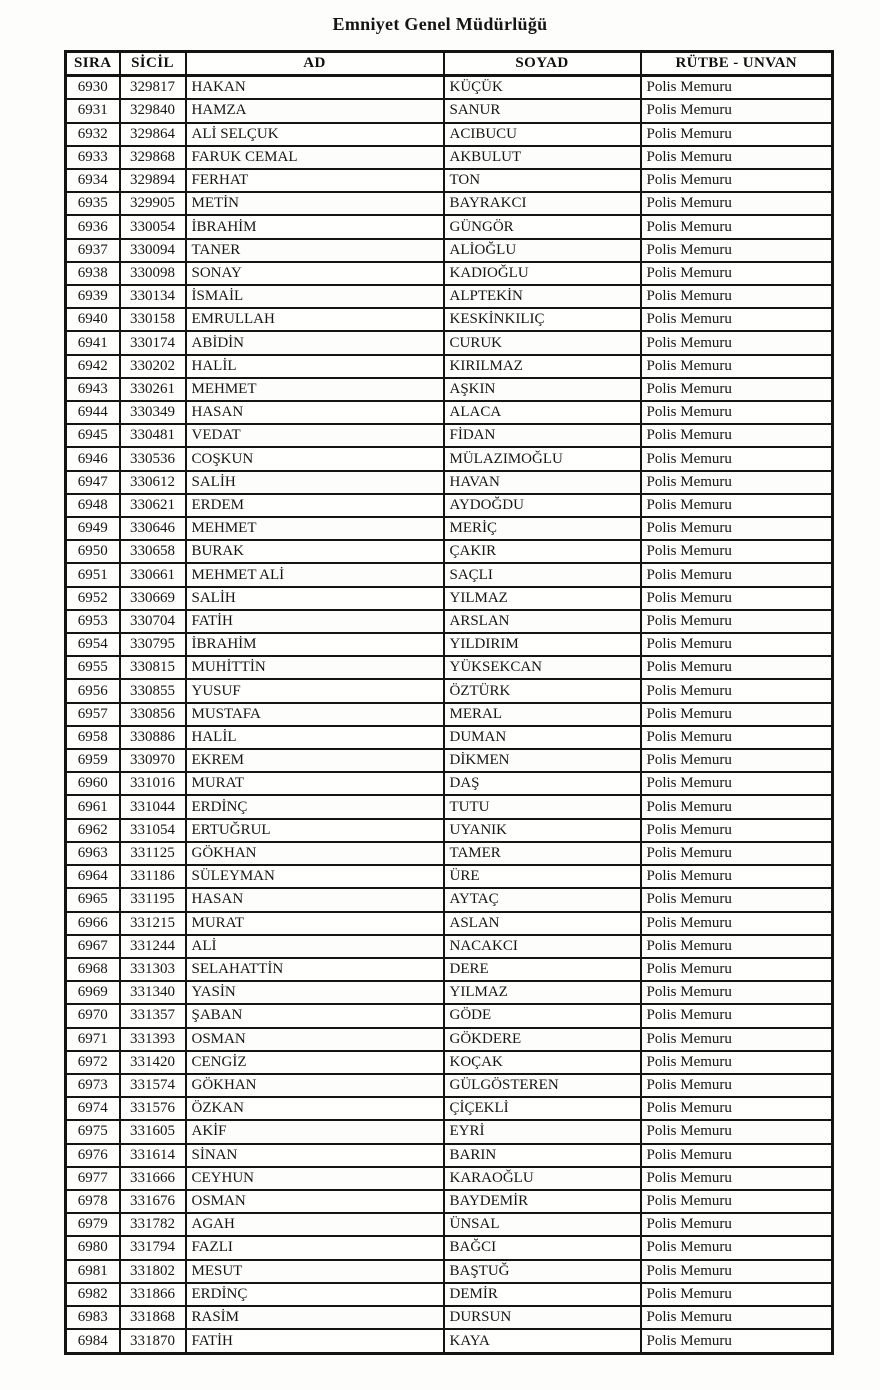 The image size is (880, 1390). Describe the element at coordinates (152, 1341) in the screenshot. I see `cell-sicil: 331870` at that location.